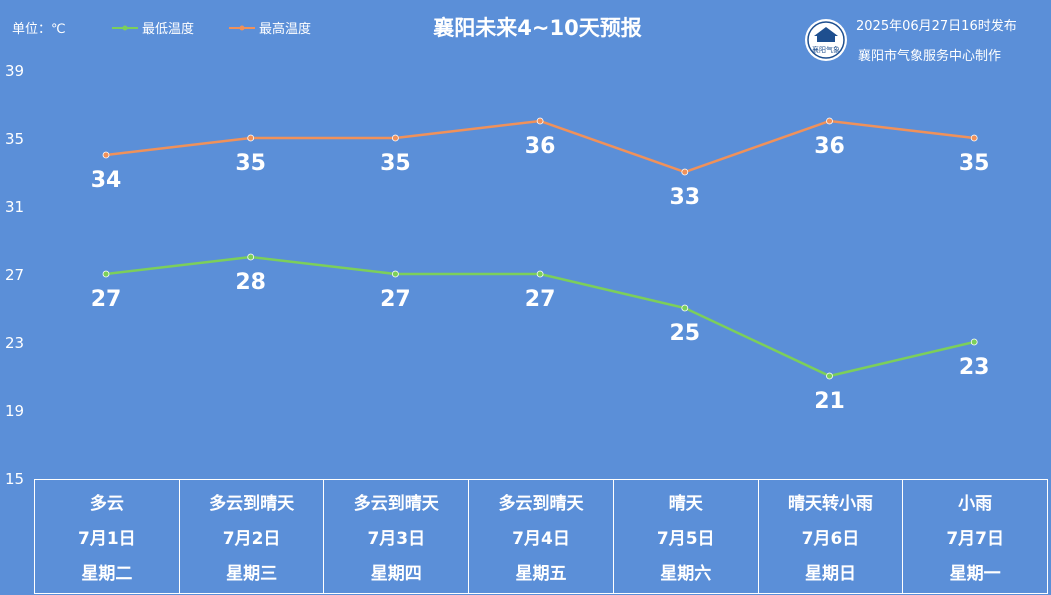 The height and width of the screenshot is (595, 1051). I want to click on forecast-day-6: 晴天转小雨 7月6日星期日, so click(831, 537).